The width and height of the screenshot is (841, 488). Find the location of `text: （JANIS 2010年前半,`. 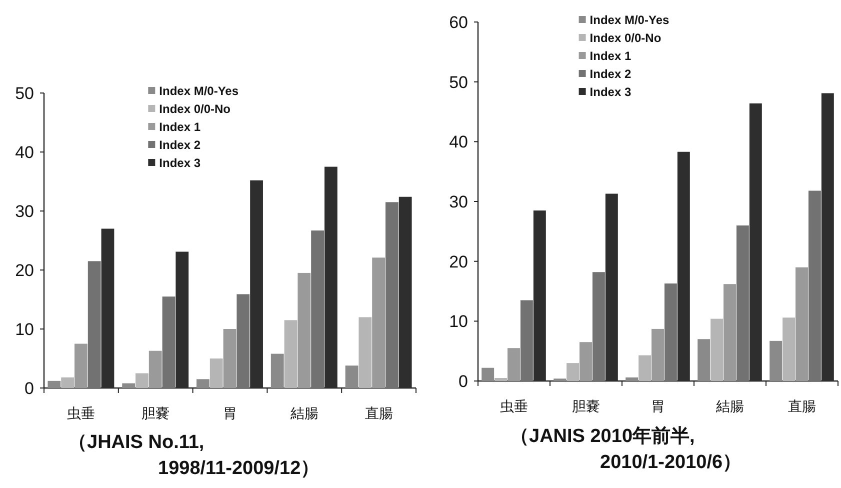

text: （JANIS 2010年前半, is located at coordinates (602, 436).